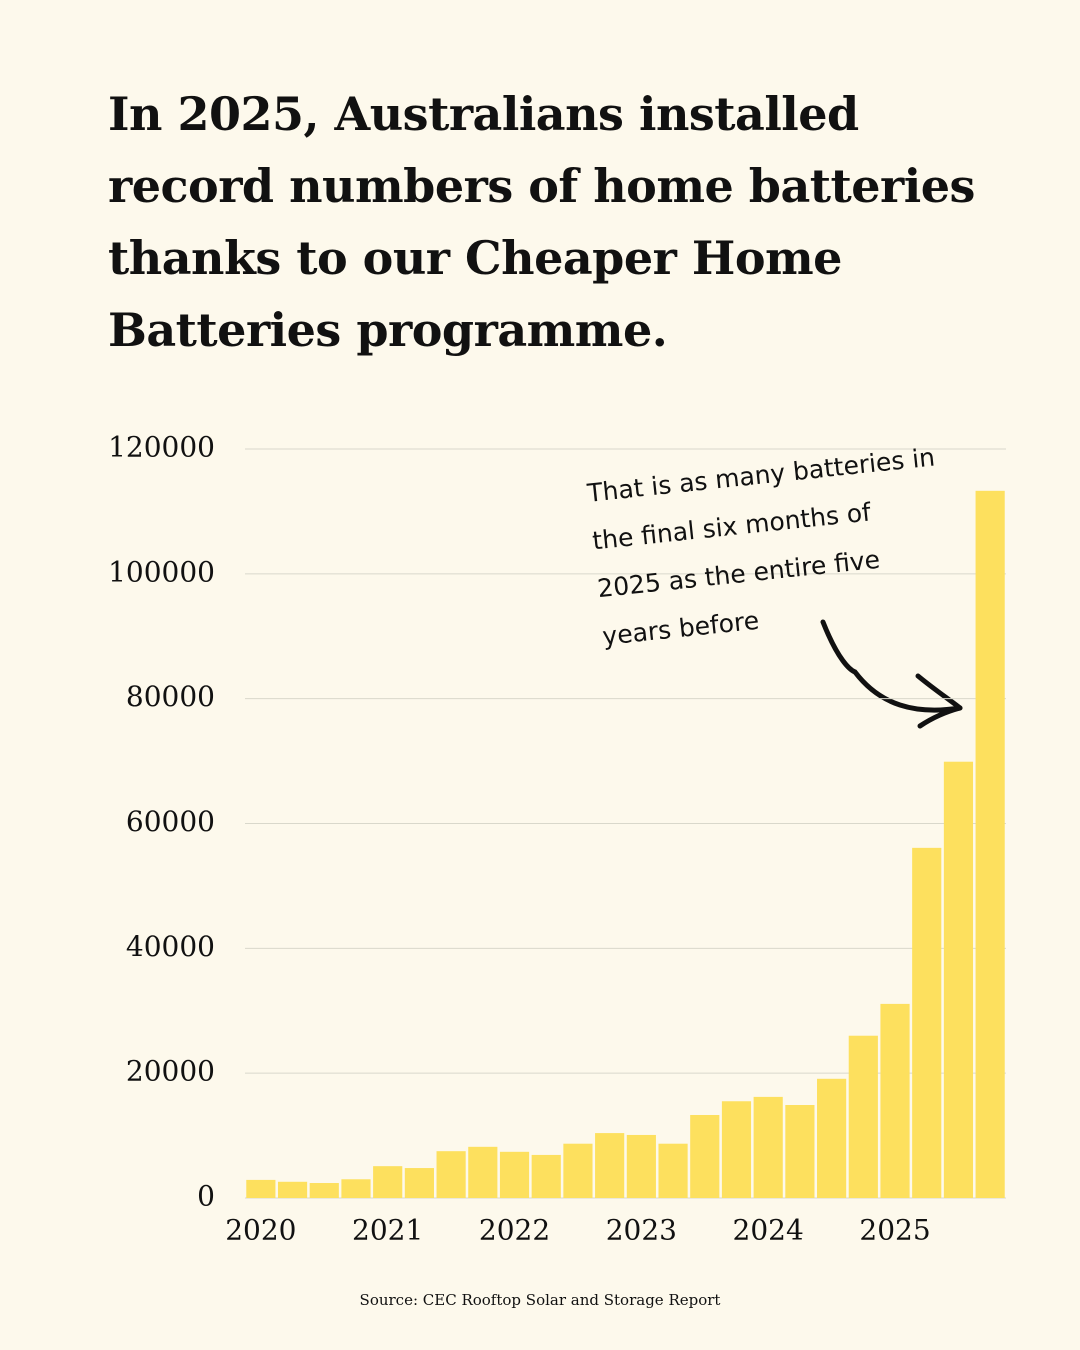  I want to click on y-tick-label: 40000, so click(170, 946).